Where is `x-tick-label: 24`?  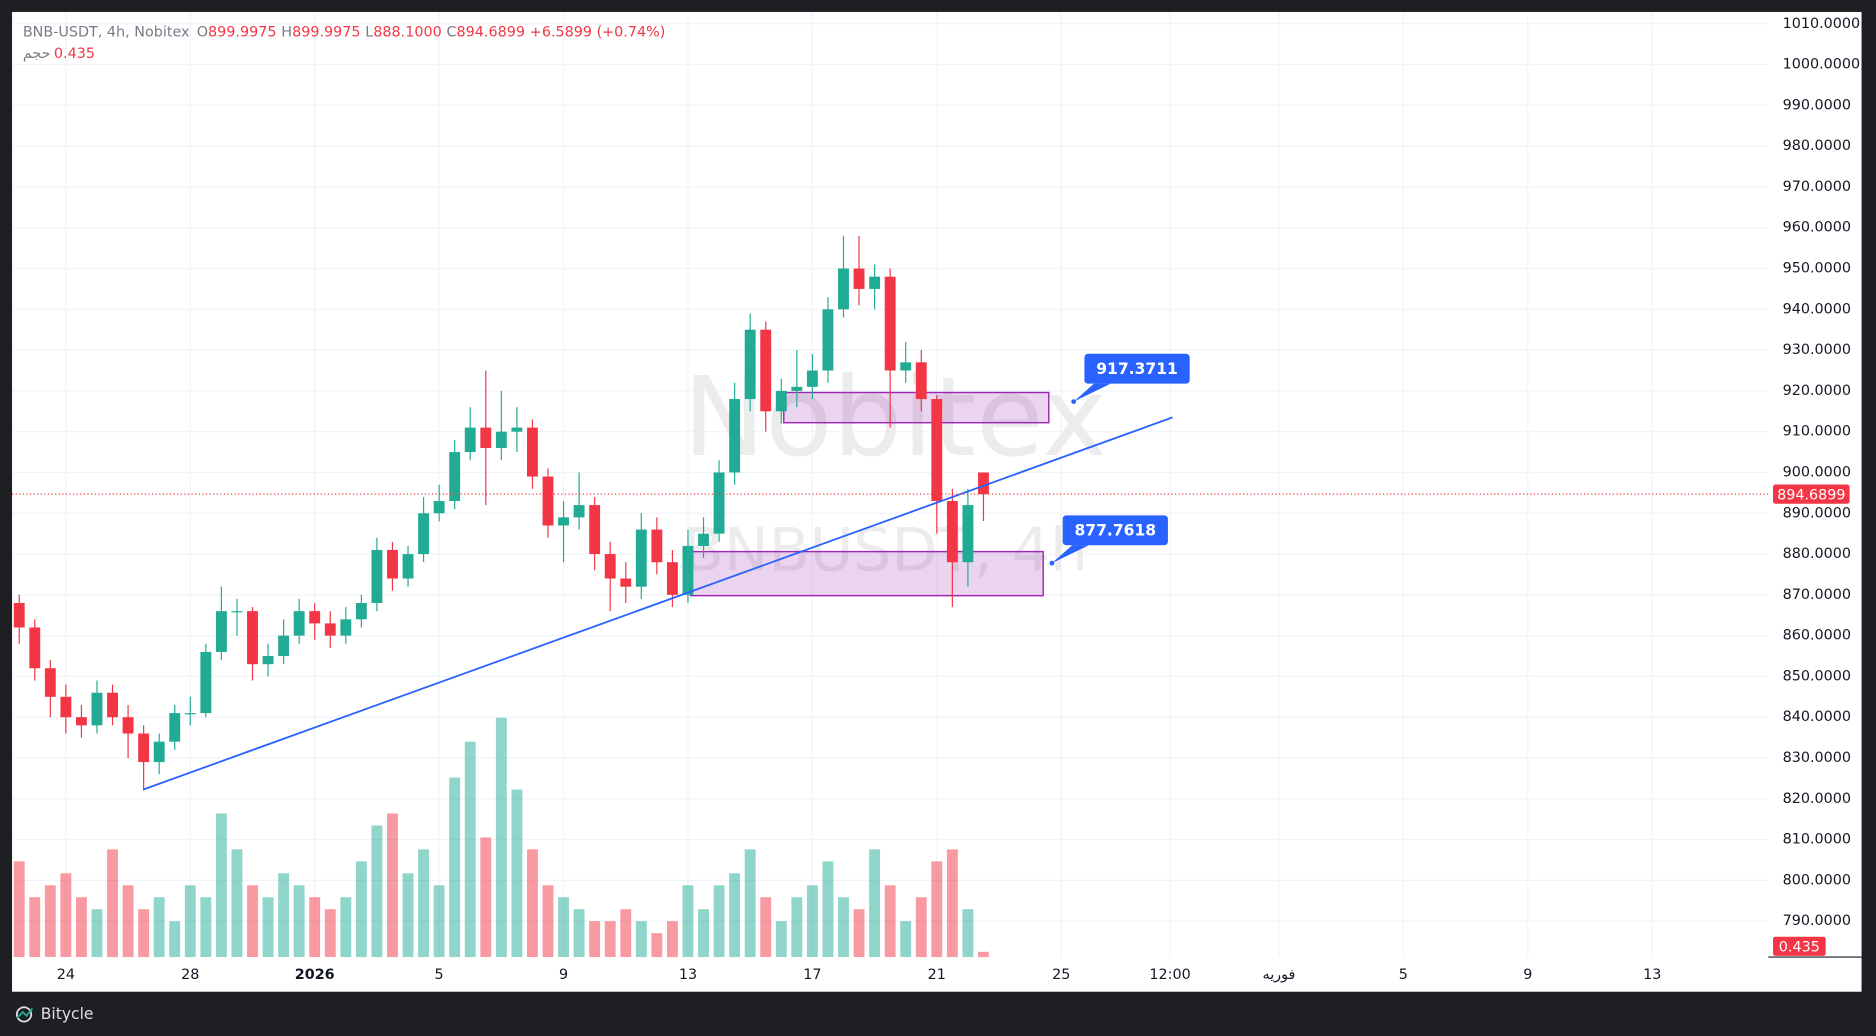
x-tick-label: 24 is located at coordinates (66, 975).